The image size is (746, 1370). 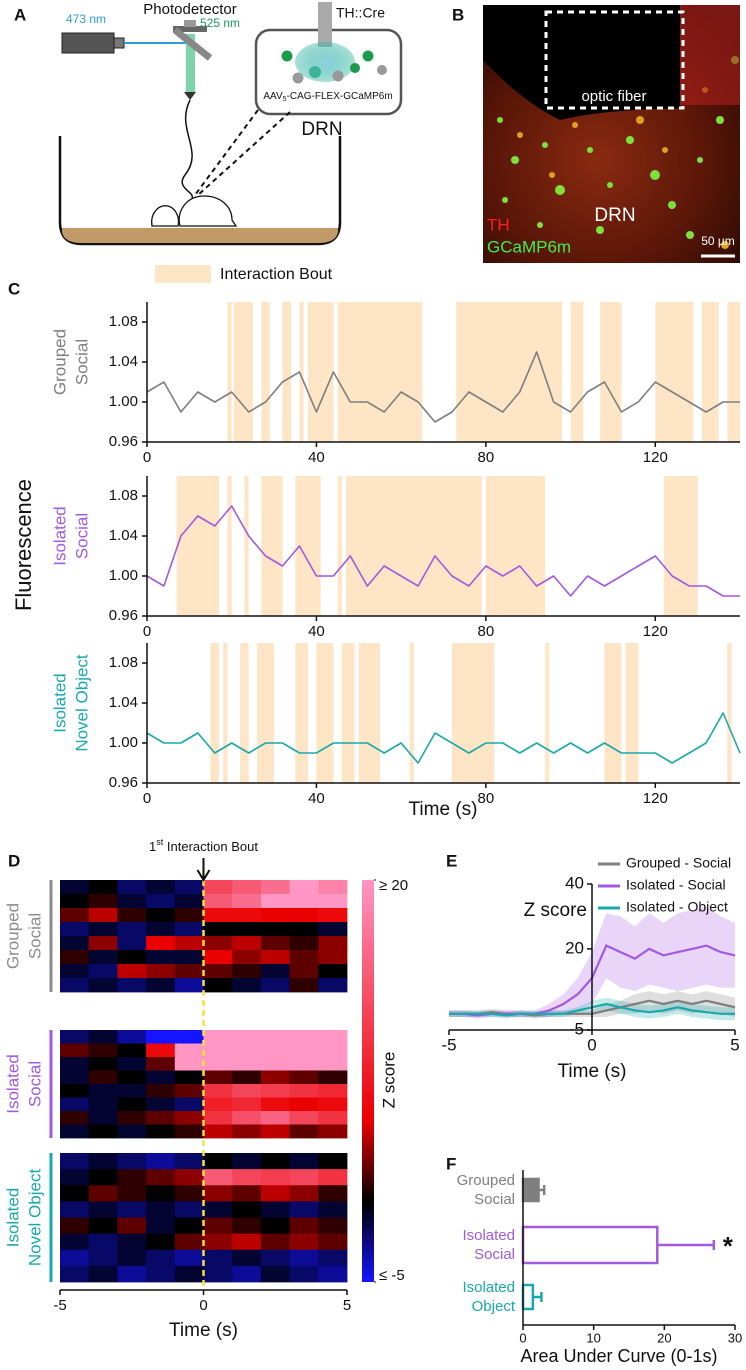 I want to click on trace, so click(x=443, y=551).